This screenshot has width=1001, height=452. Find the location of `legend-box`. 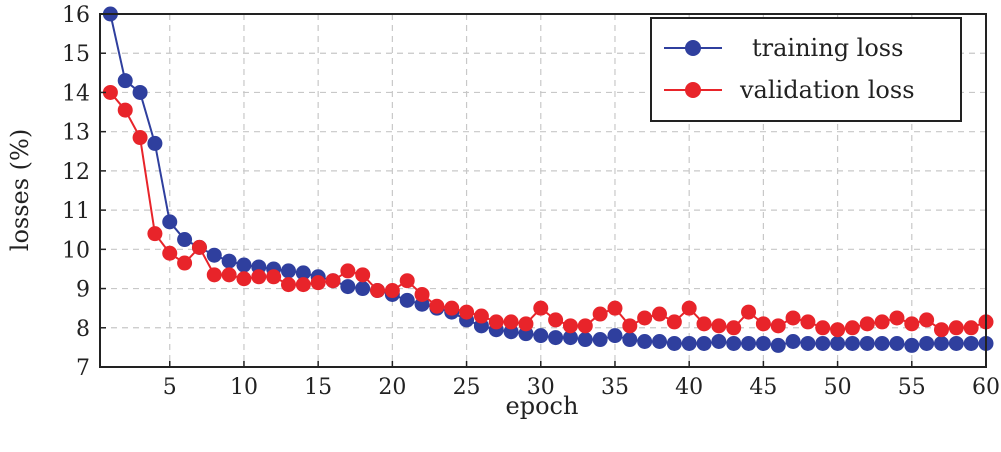

legend-box is located at coordinates (806, 69).